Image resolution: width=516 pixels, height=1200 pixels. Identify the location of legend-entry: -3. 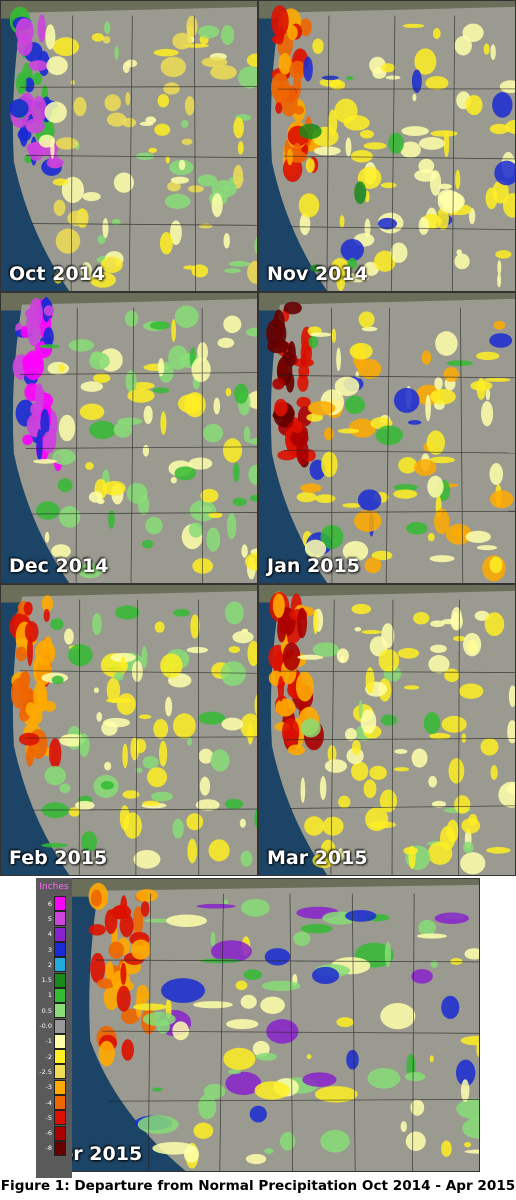
(54, 1087).